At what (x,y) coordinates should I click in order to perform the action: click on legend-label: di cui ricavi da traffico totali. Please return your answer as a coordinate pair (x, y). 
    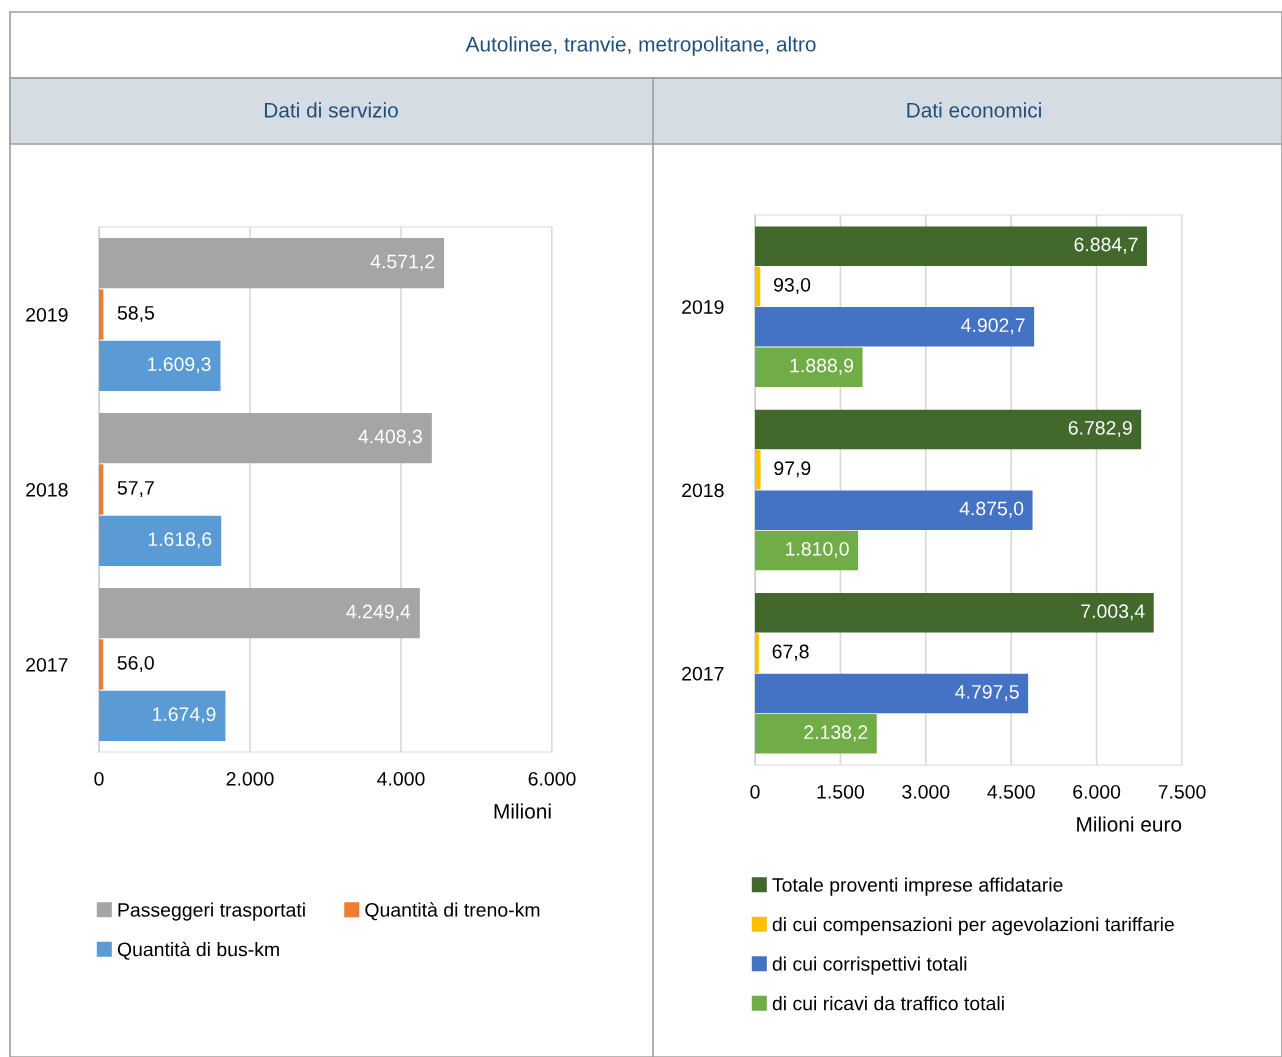
    Looking at the image, I should click on (888, 1003).